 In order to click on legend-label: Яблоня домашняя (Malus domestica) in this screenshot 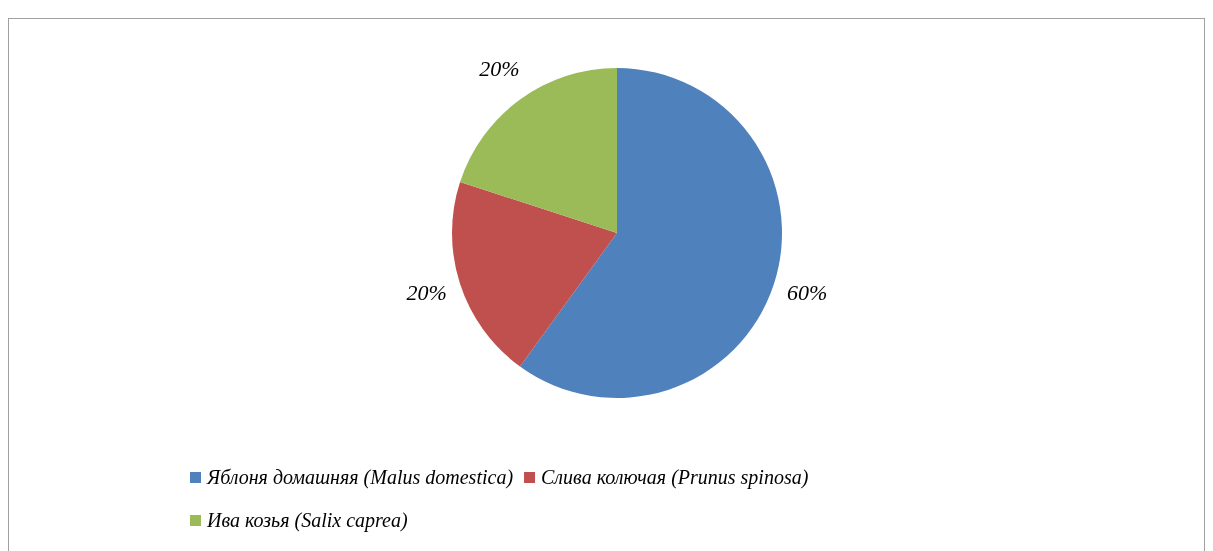, I will do `click(360, 477)`.